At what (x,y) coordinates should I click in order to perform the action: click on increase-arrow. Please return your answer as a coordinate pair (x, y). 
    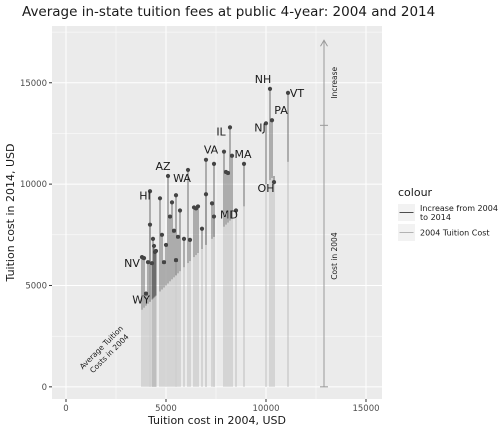
    Looking at the image, I should click on (324, 213).